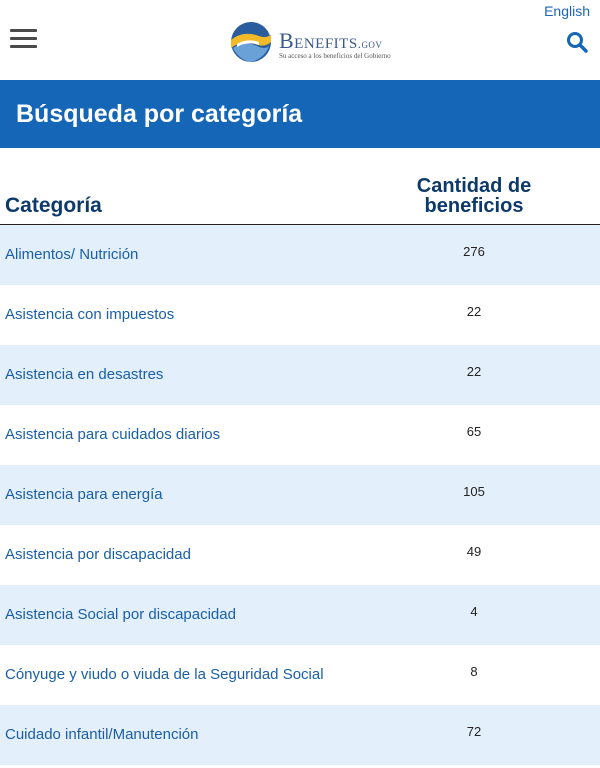  What do you see at coordinates (113, 434) in the screenshot?
I see `category-link: Asistencia para cuidados diarios` at bounding box center [113, 434].